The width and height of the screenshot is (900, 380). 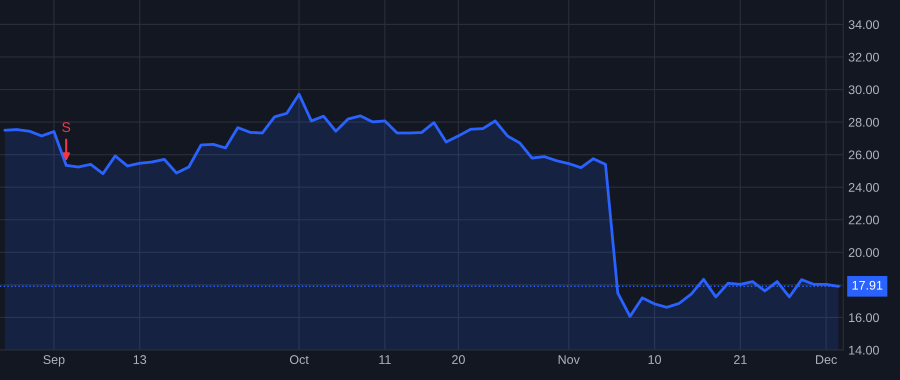 I want to click on y-tick-label: 32.00, so click(x=863, y=57).